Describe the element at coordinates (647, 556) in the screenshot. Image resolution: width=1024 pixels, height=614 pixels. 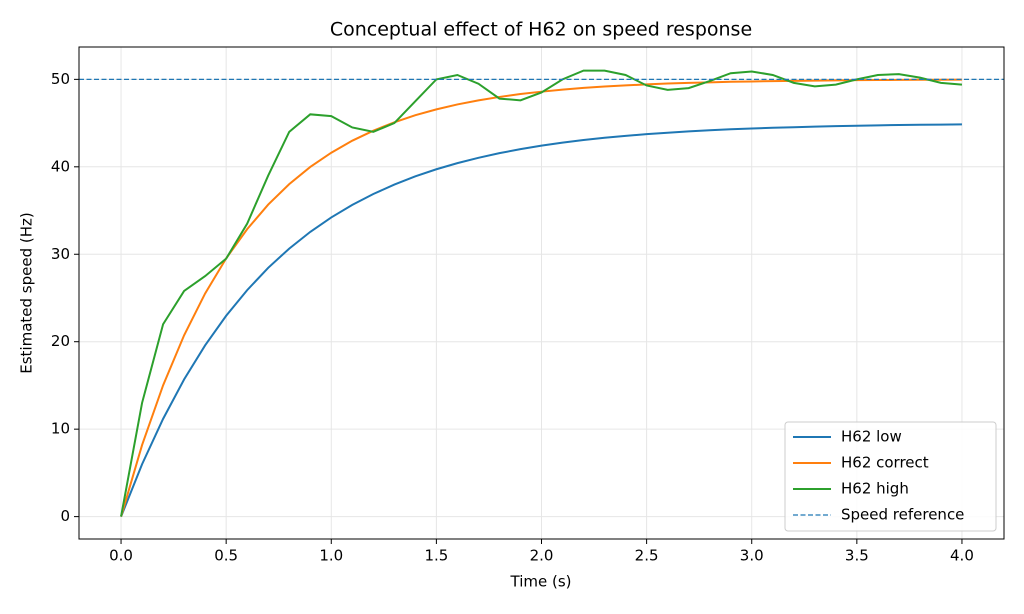
I see `x-tick-label: 2.5` at that location.